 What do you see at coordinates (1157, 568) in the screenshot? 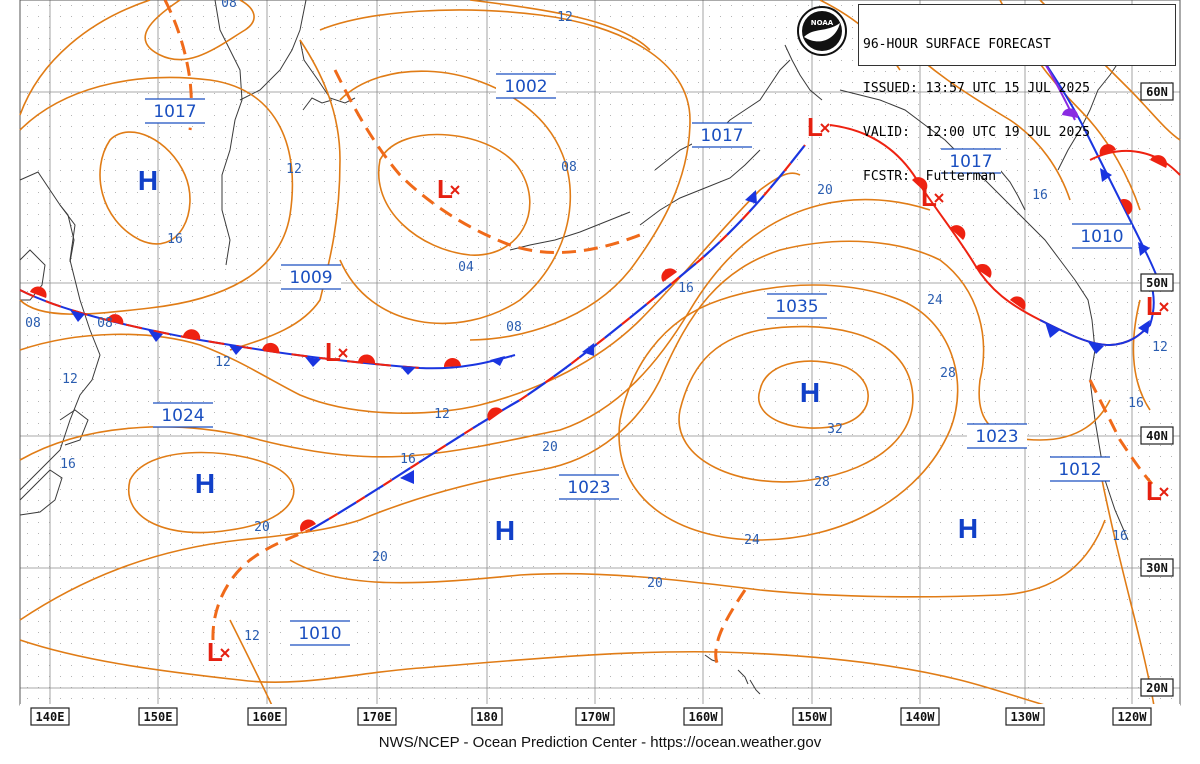
I see `svg-text: 30N` at bounding box center [1157, 568].